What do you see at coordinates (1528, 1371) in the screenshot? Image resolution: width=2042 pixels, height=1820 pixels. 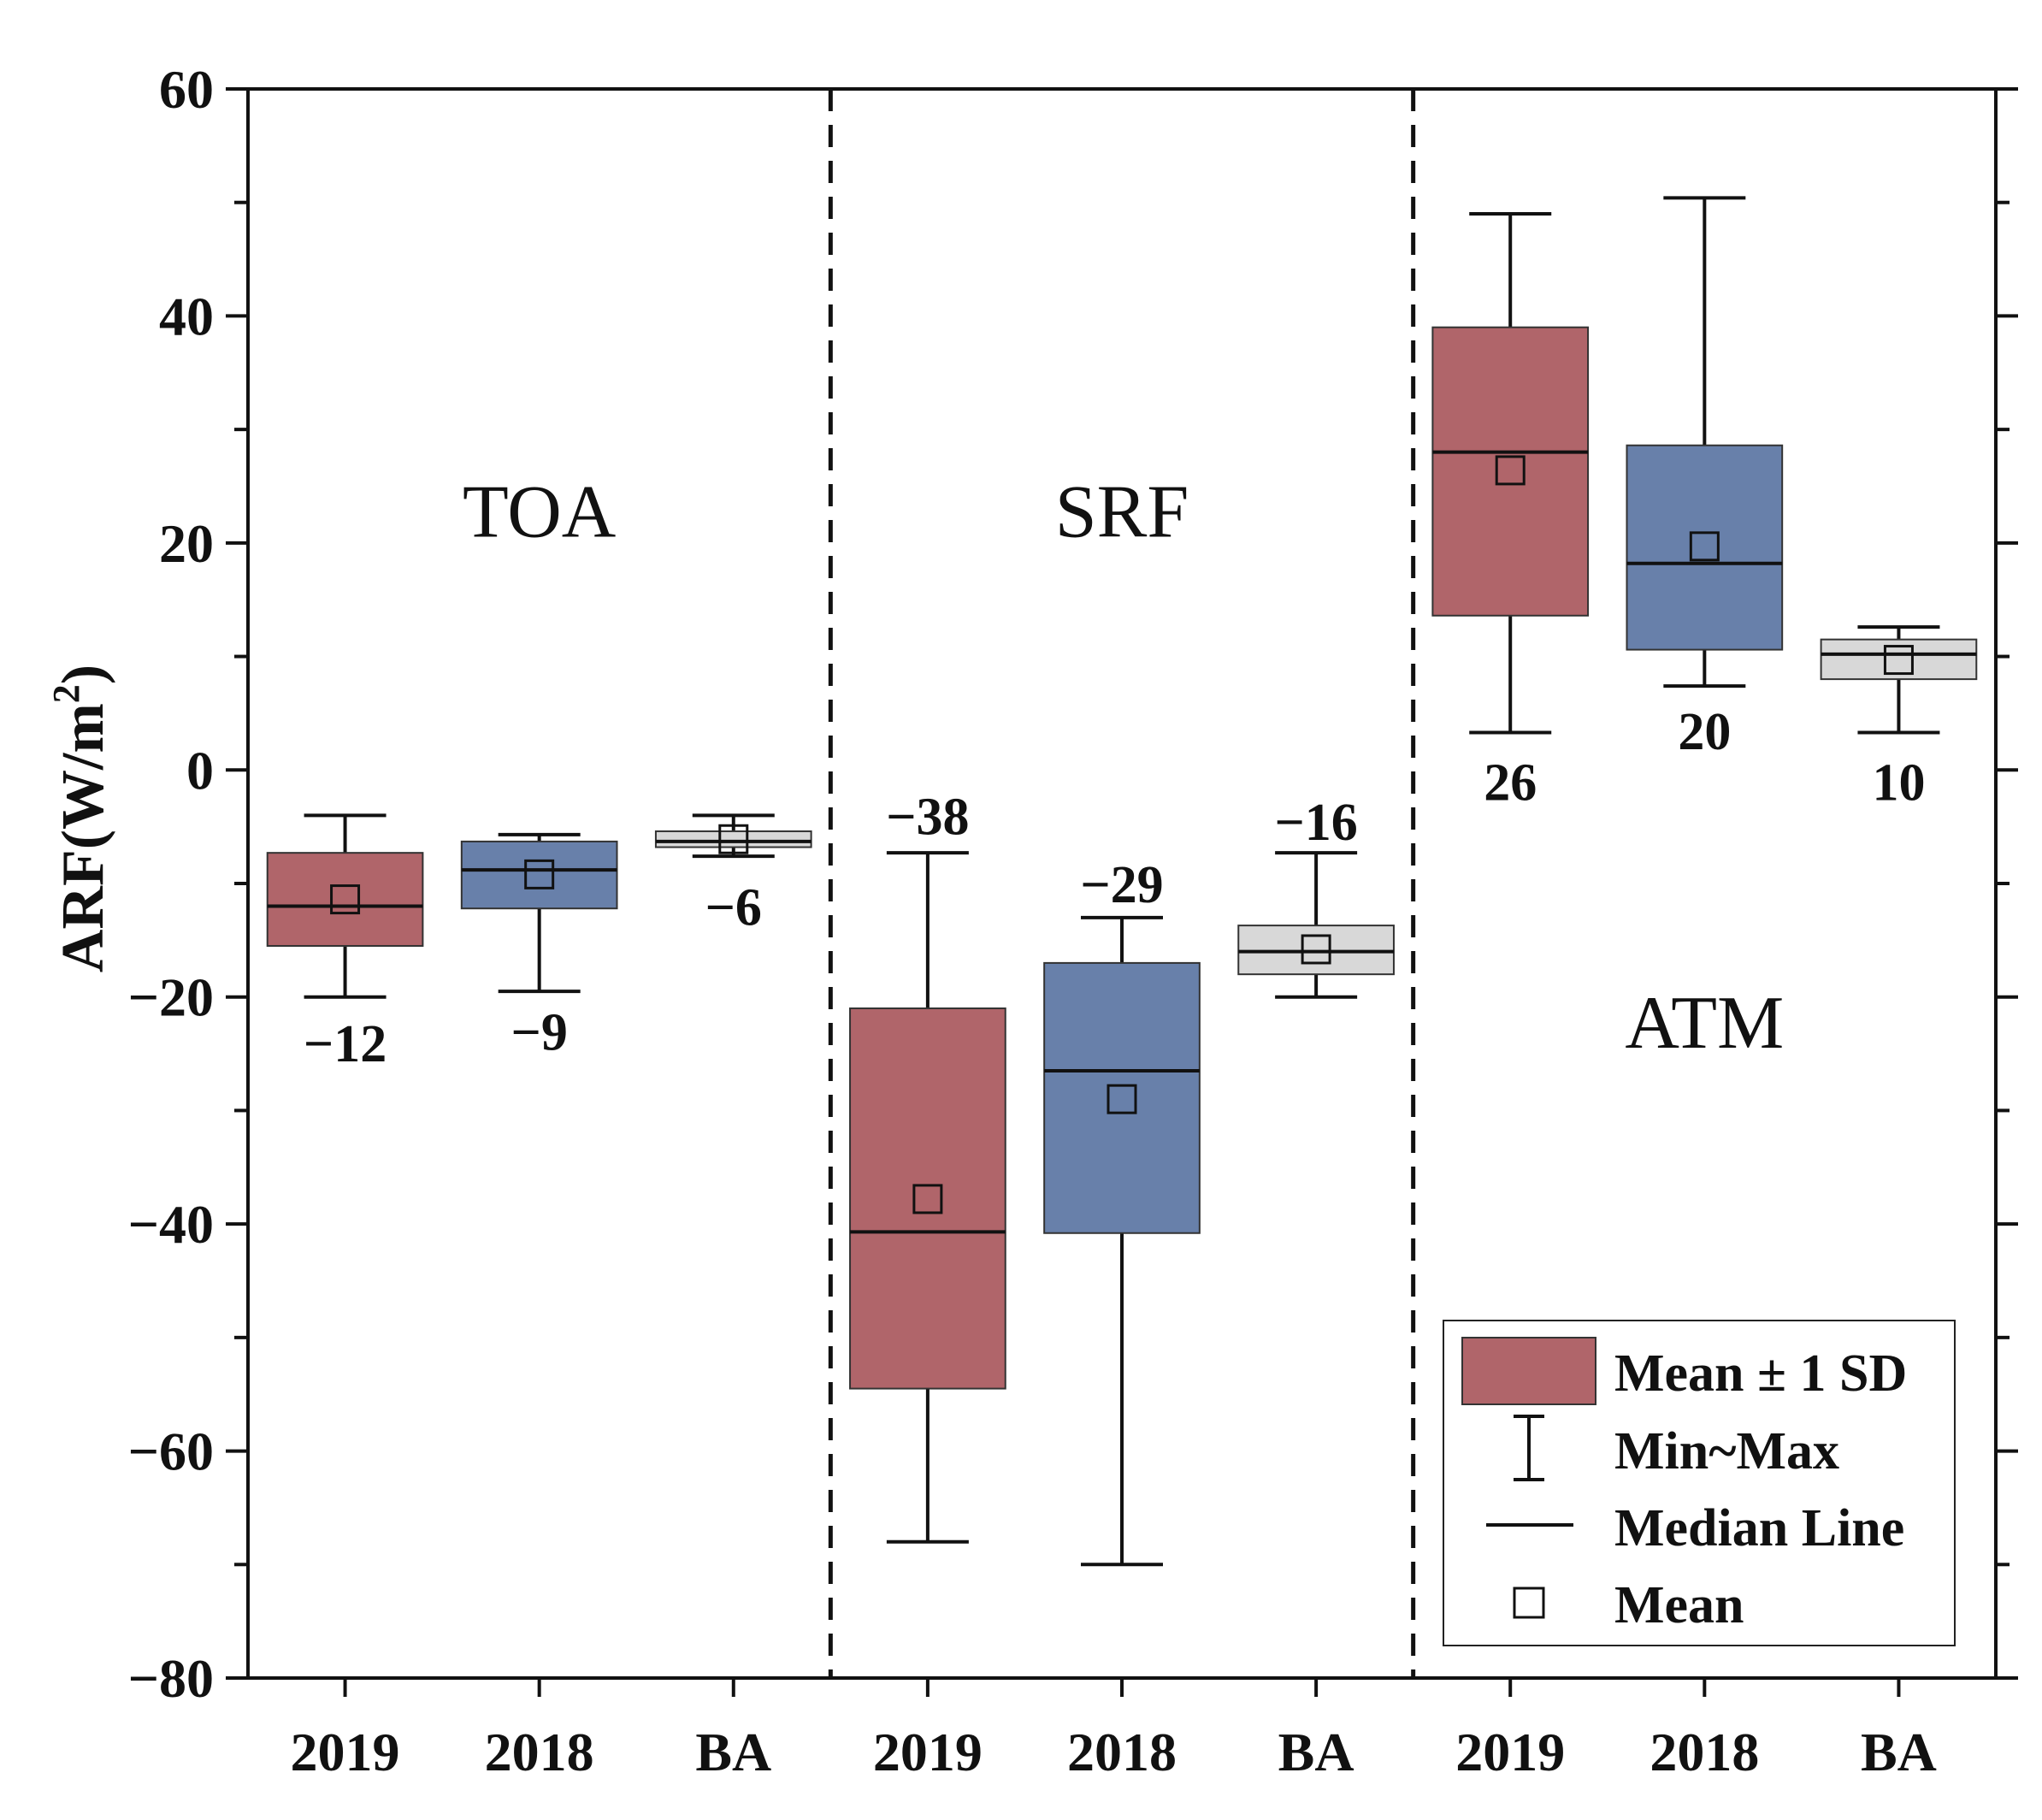 I see `legend-swatch-box` at bounding box center [1528, 1371].